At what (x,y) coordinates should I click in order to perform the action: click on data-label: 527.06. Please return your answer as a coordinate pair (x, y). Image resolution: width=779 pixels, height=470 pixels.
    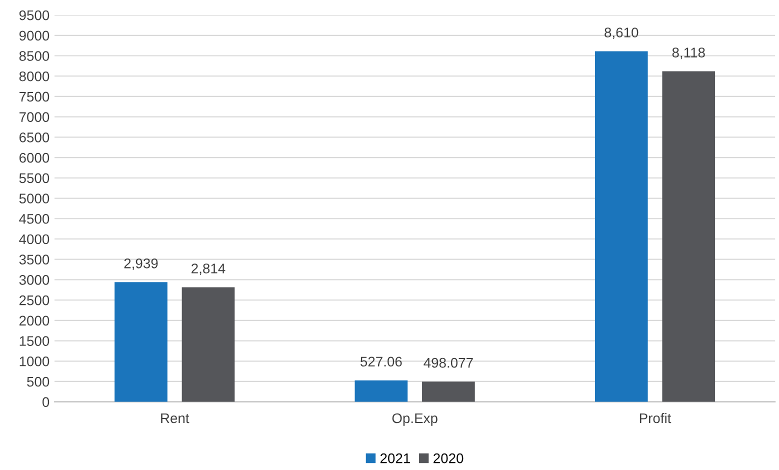
    Looking at the image, I should click on (381, 361).